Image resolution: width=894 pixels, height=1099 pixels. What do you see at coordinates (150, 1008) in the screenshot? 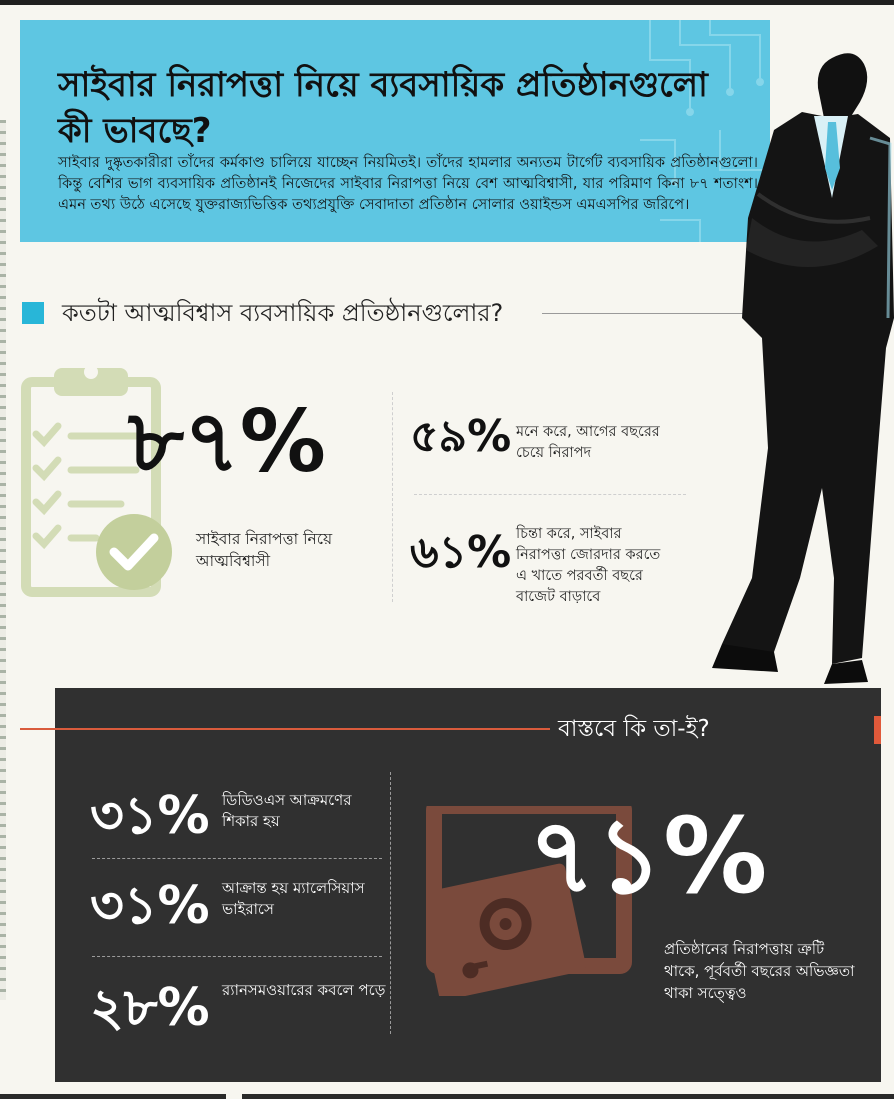
I see `stat-ransomware-value: ২৮%` at bounding box center [150, 1008].